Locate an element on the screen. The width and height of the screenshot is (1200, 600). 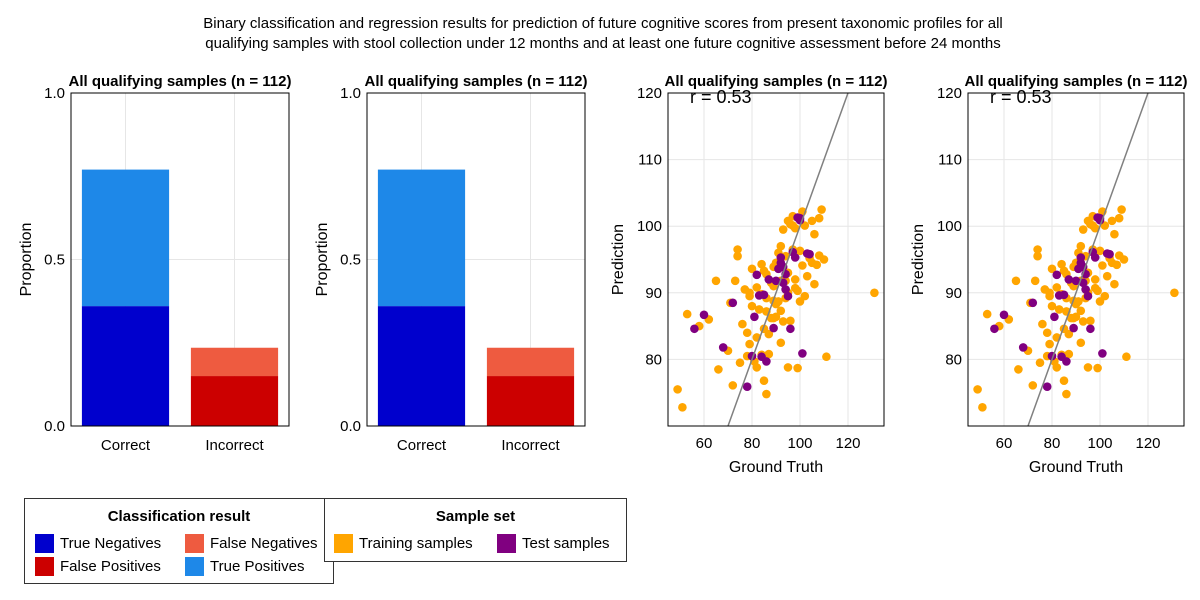
legend-entry-false-negatives: False Negatives is located at coordinates (251, 543).